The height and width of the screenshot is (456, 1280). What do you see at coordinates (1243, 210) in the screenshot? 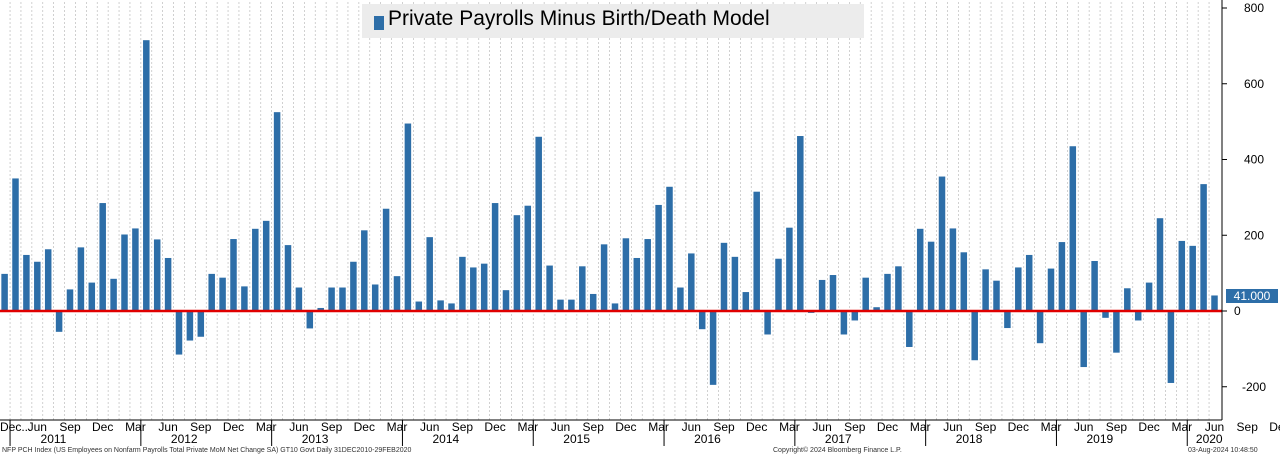
I see `y-axis: -200 200 400 600 800 0` at bounding box center [1243, 210].